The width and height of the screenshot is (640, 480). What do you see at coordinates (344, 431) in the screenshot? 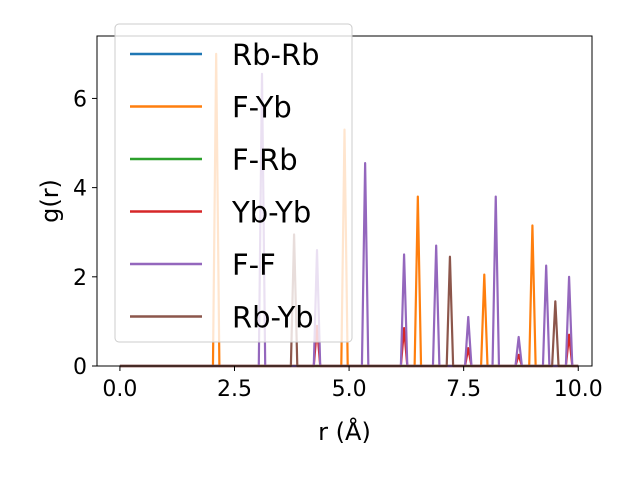
I see `x-axis-label: r (Å)` at bounding box center [344, 431].